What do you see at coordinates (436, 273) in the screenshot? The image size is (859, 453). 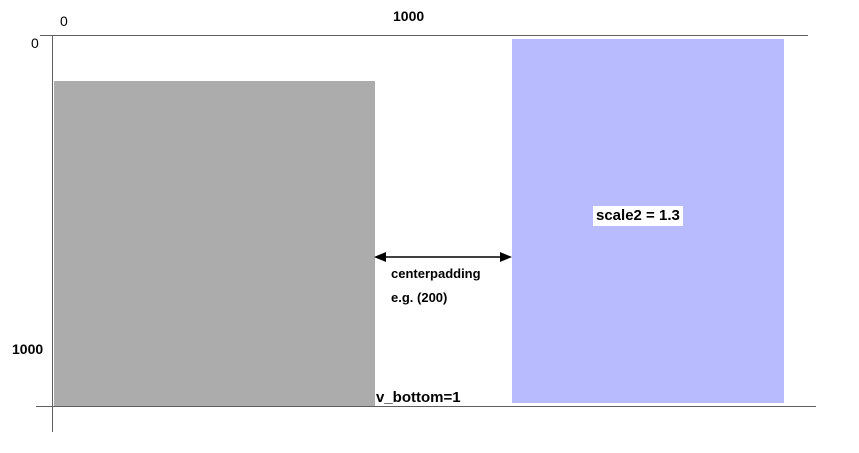 I see `centerpadding-label: centerpadding` at bounding box center [436, 273].